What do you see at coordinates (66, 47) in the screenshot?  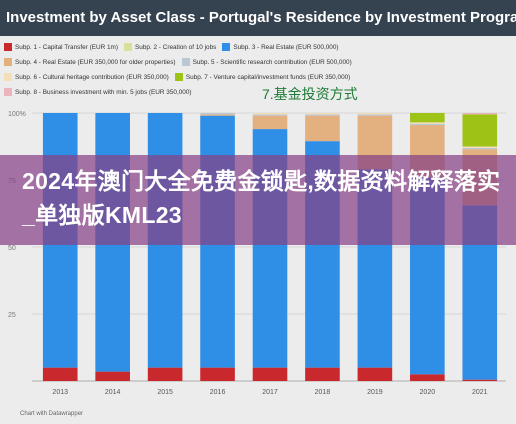 I see `legend-label: Subp. 1 - Capital Transfer (EUR 1m)` at bounding box center [66, 47].